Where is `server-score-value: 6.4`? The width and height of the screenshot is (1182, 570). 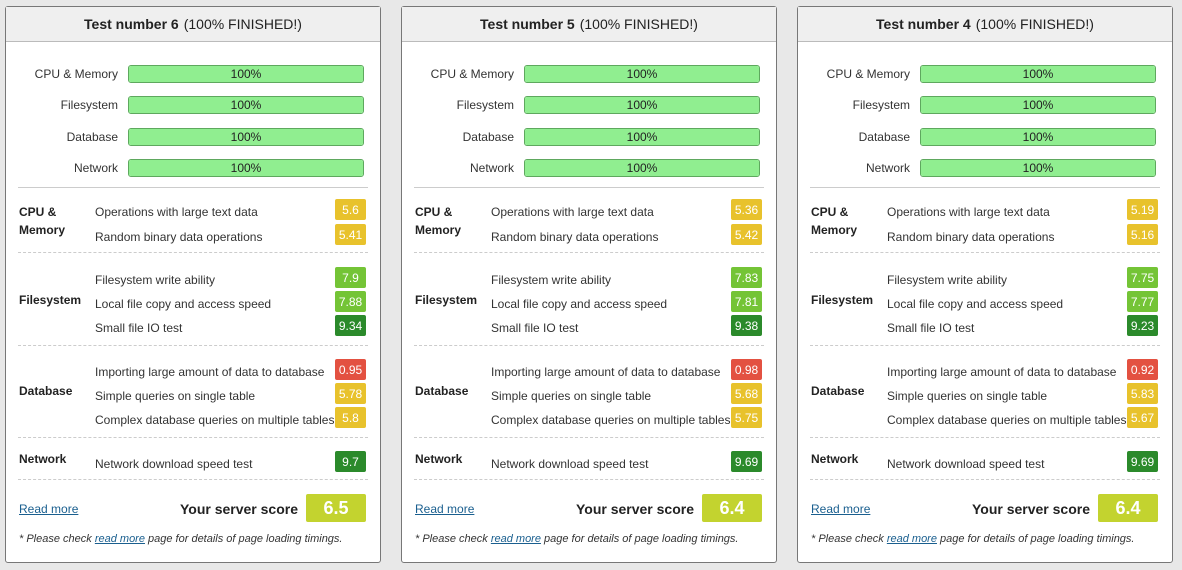 server-score-value: 6.4 is located at coordinates (732, 508).